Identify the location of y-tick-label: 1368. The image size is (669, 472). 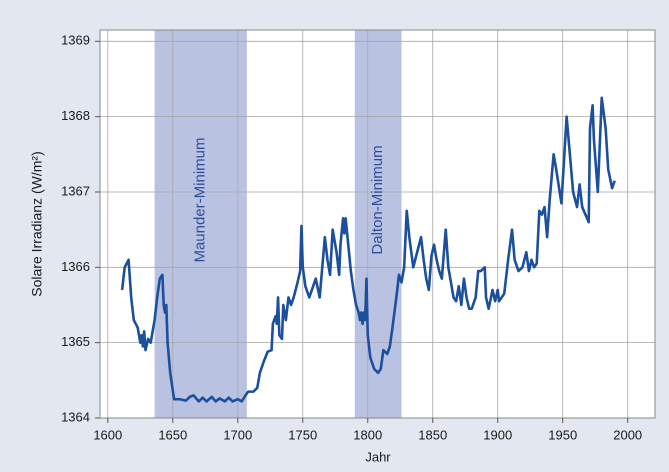
(75, 115).